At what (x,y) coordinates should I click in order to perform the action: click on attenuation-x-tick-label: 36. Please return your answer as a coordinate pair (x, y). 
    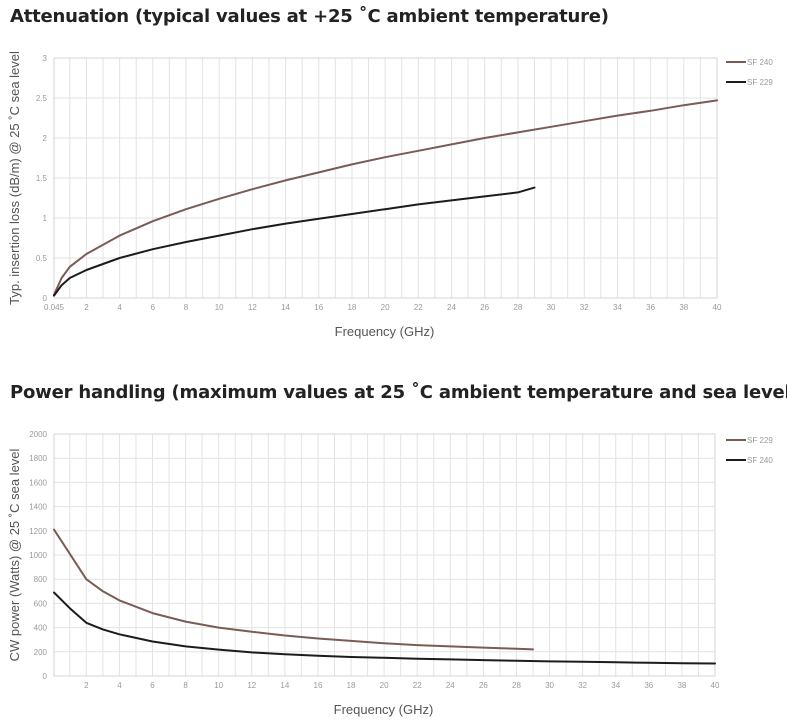
    Looking at the image, I should click on (650, 307).